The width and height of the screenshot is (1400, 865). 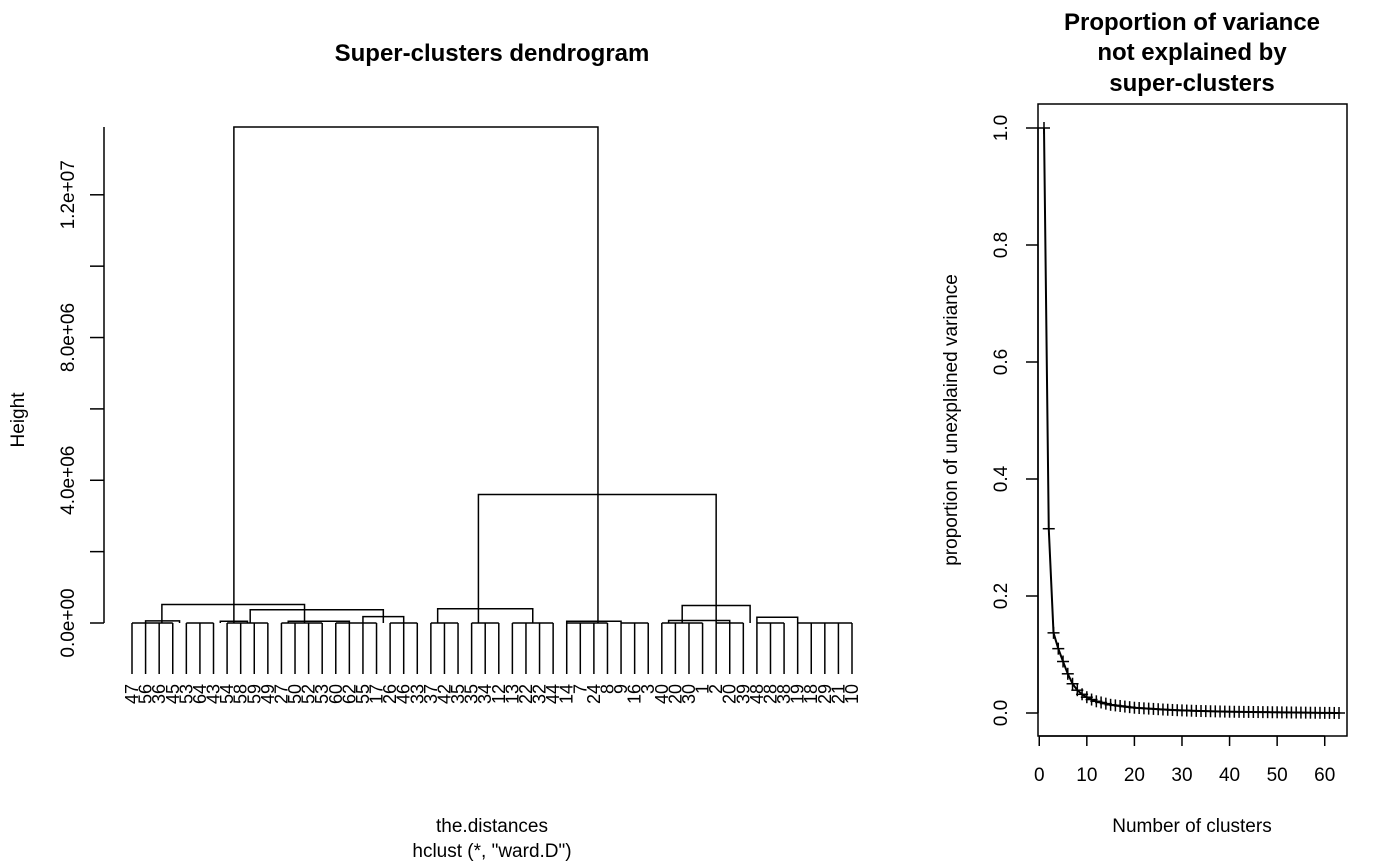 What do you see at coordinates (241, 694) in the screenshot?
I see `dendrogram-leaf-label: 58` at bounding box center [241, 694].